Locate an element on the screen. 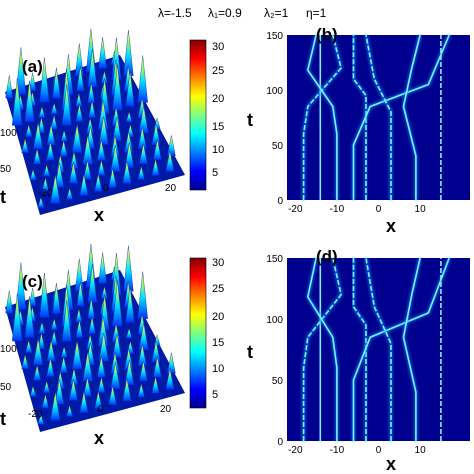 The width and height of the screenshot is (474, 474). cbar-tick-c-20: 20 is located at coordinates (218, 317).